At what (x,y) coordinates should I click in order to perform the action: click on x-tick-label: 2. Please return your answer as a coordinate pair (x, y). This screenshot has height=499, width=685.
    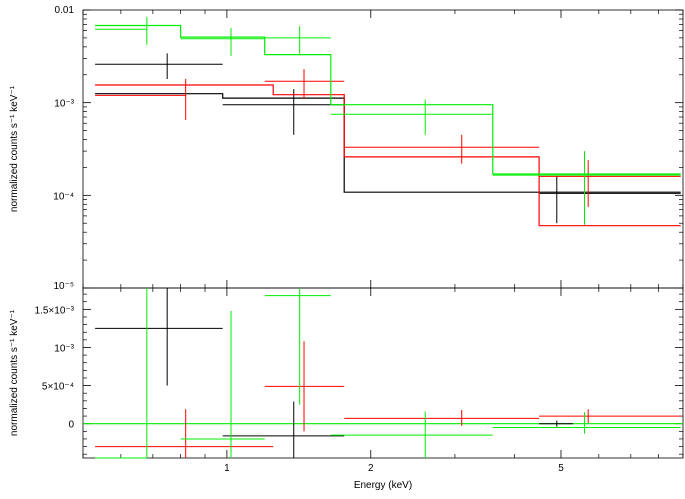
    Looking at the image, I should click on (371, 468).